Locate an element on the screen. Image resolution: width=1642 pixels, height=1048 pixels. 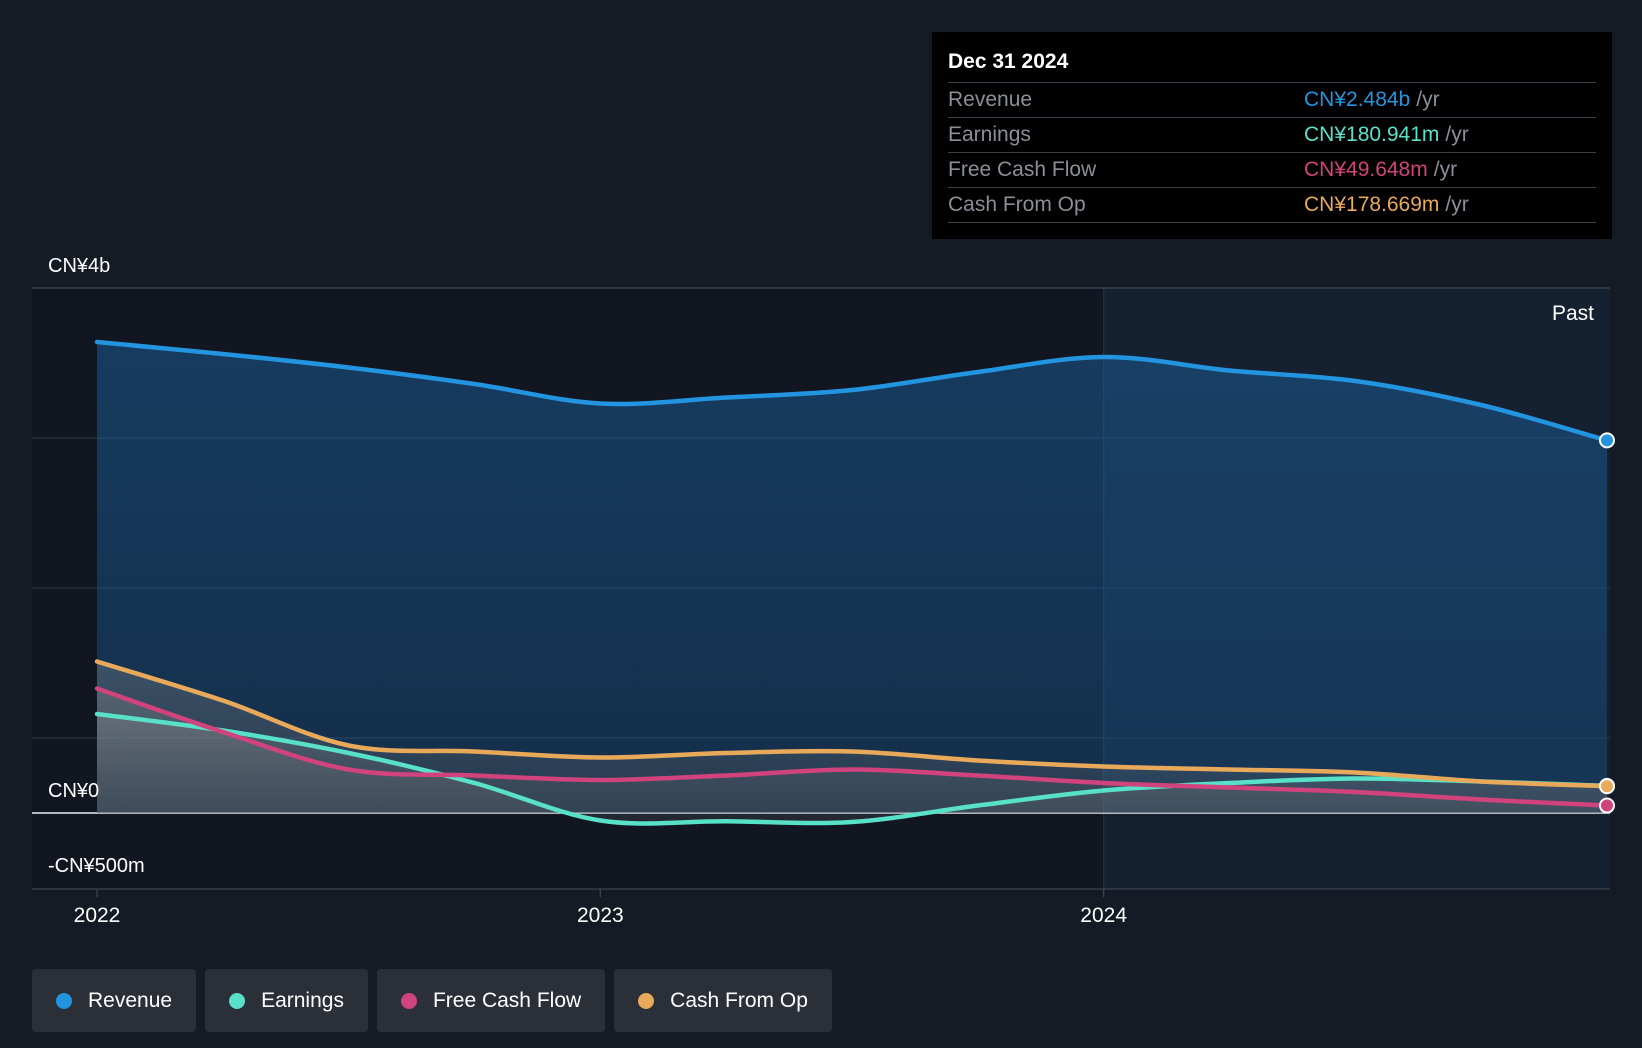
endpoint-marker-cash-from-op is located at coordinates (1606, 786).